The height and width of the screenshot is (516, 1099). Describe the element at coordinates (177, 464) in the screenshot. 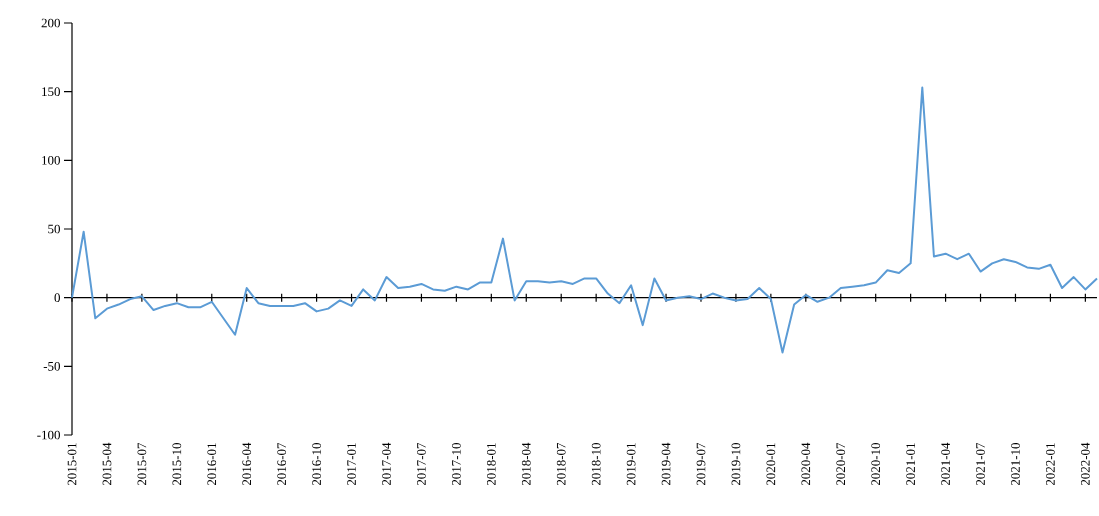

I see `x-tick-label: 2015-10` at that location.